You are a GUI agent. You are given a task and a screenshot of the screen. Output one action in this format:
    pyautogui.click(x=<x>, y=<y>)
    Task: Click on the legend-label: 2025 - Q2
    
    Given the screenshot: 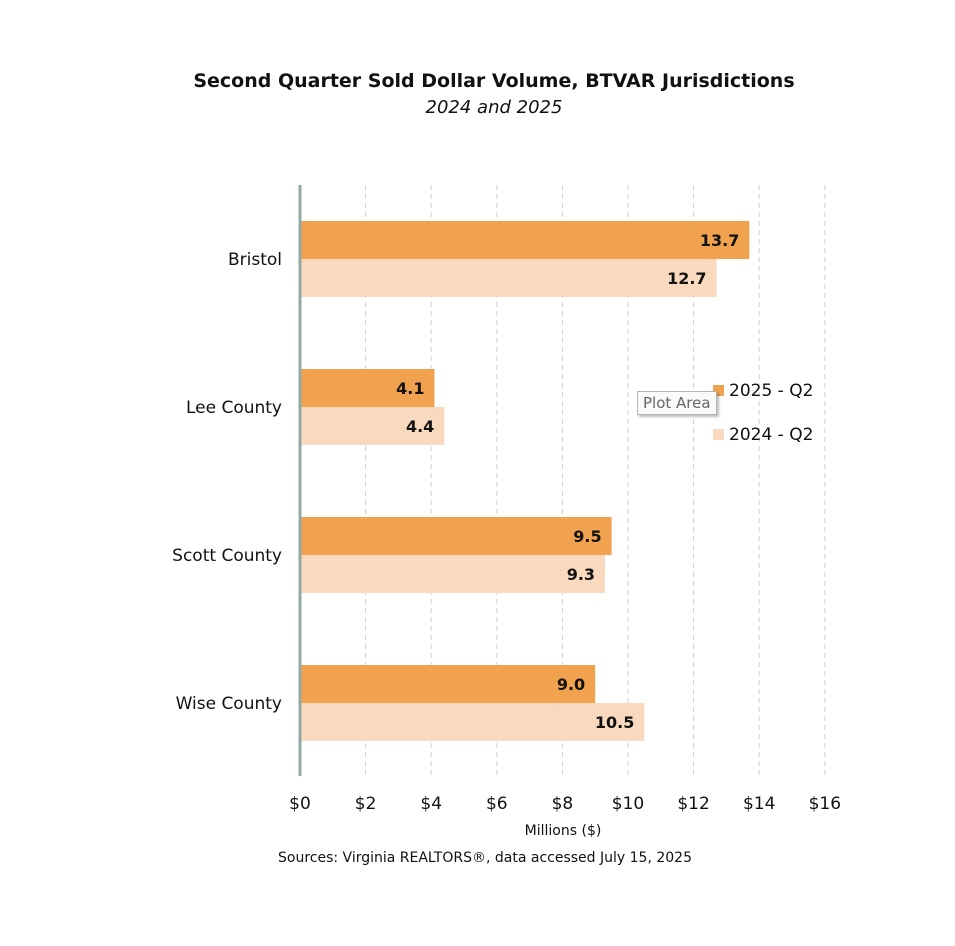 What is the action you would take?
    pyautogui.click(x=771, y=391)
    